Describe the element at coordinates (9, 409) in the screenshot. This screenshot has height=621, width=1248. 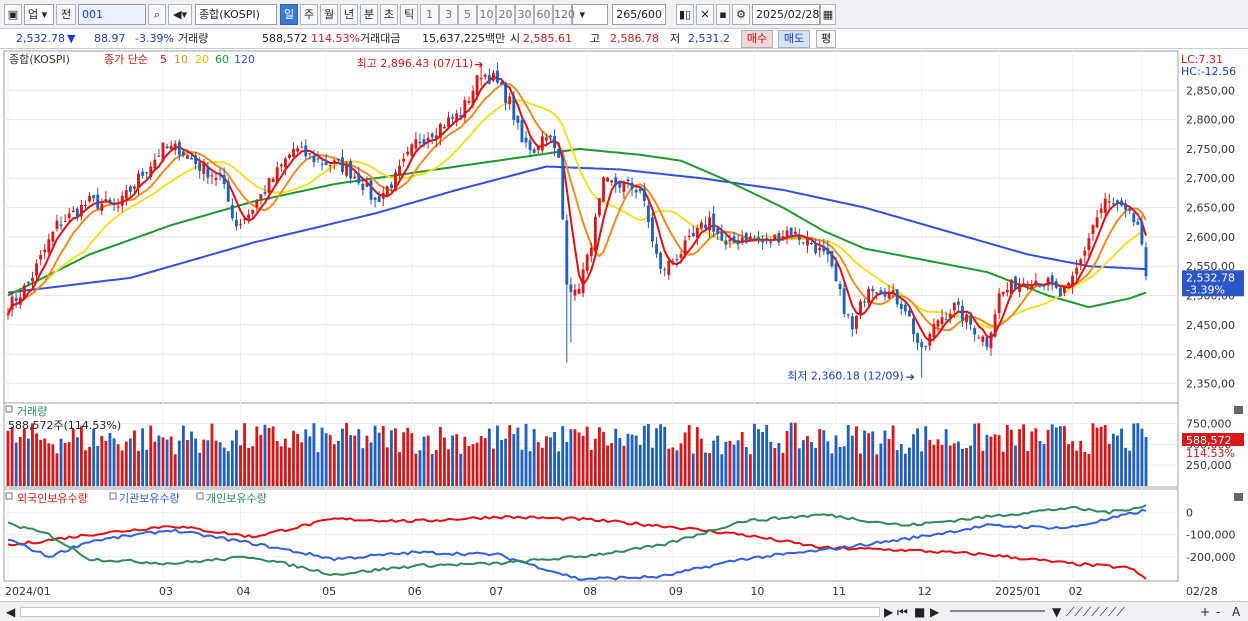
I see `volume-panel-toggle` at that location.